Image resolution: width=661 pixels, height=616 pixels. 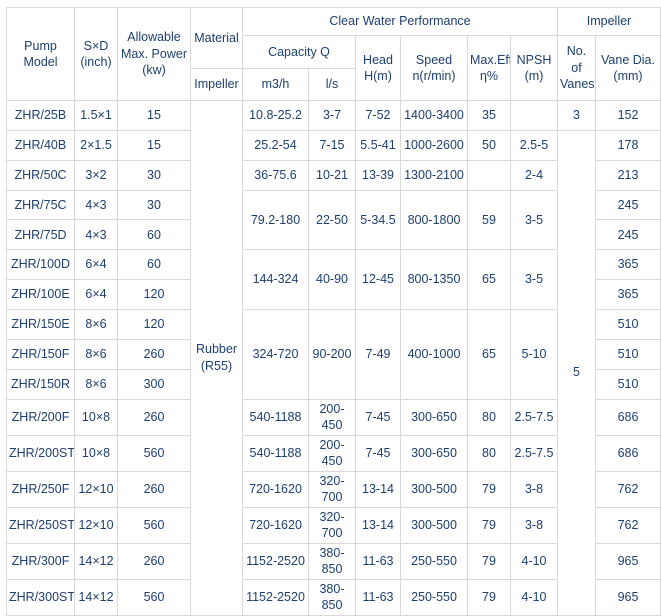 What do you see at coordinates (154, 37) in the screenshot?
I see `label-line: Allowable` at bounding box center [154, 37].